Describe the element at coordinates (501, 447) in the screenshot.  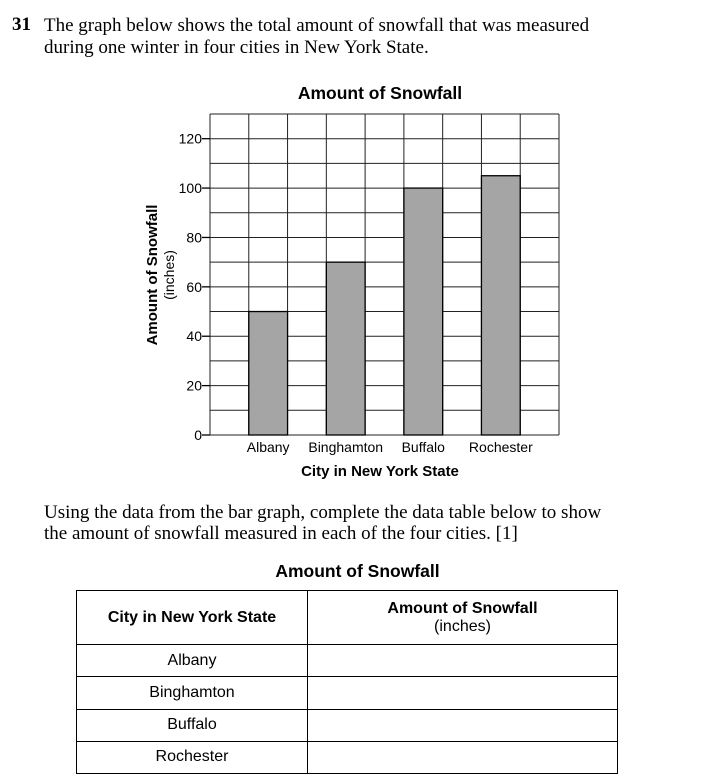
I see `x-tick-label: Rochester` at that location.